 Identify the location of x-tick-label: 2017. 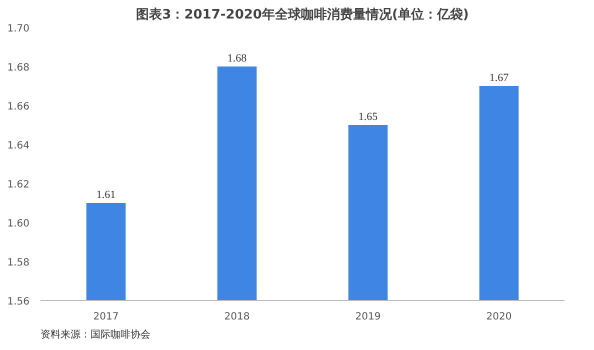
(106, 317).